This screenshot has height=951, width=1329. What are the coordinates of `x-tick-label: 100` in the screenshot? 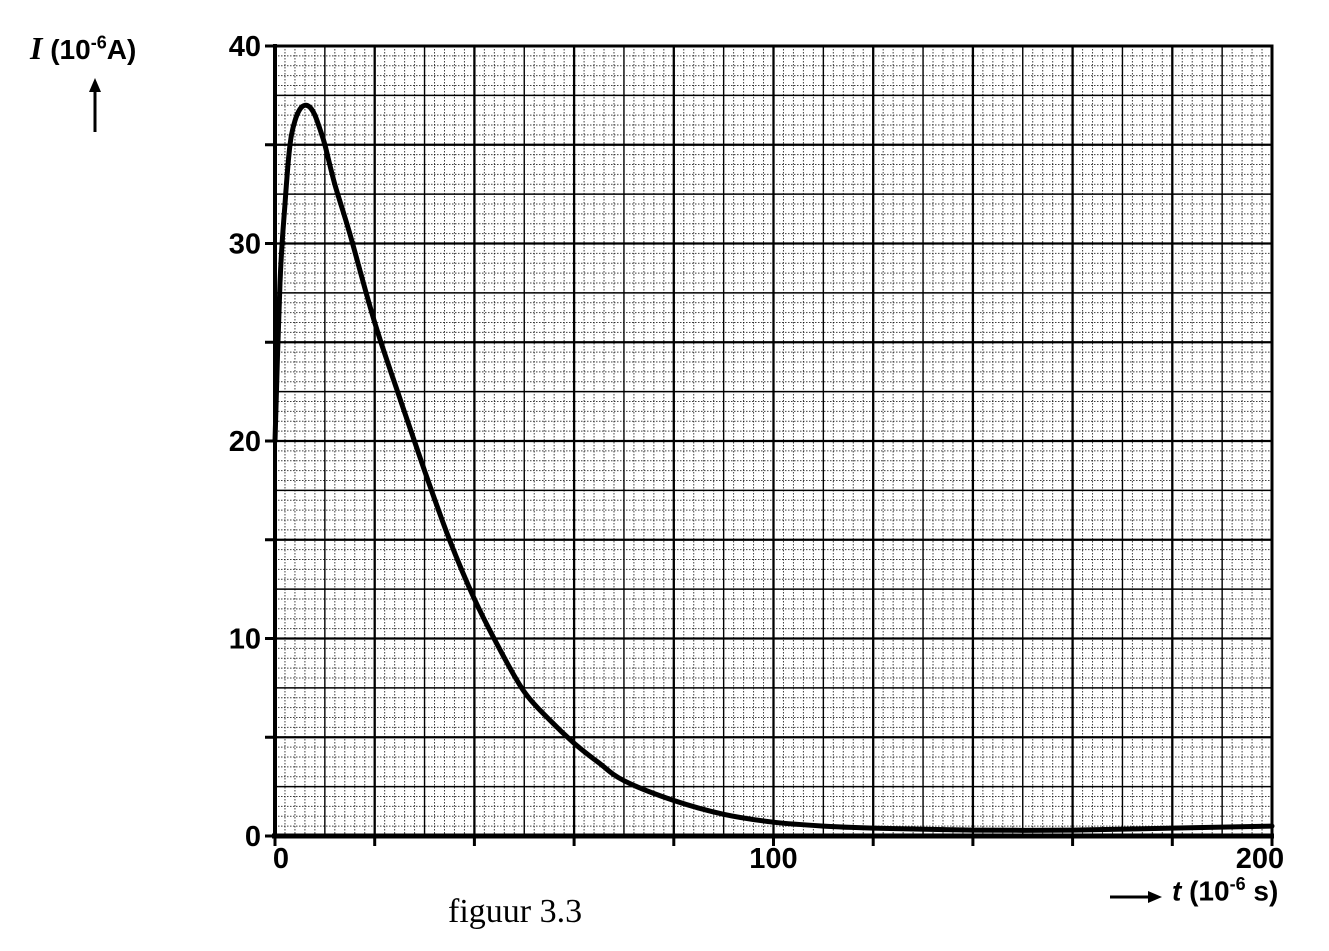 It's located at (773, 859).